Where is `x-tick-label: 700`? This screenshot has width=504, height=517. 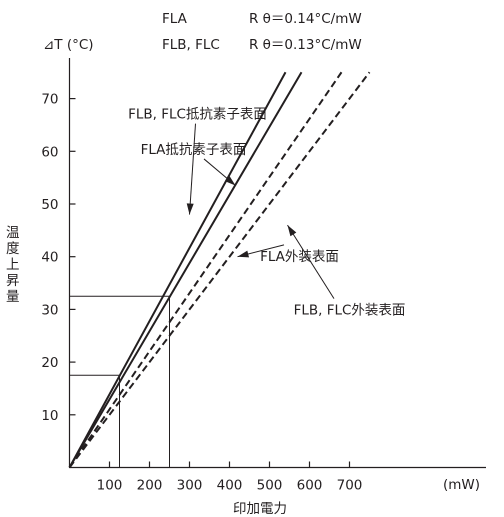
x-tick-label: 700 is located at coordinates (350, 486).